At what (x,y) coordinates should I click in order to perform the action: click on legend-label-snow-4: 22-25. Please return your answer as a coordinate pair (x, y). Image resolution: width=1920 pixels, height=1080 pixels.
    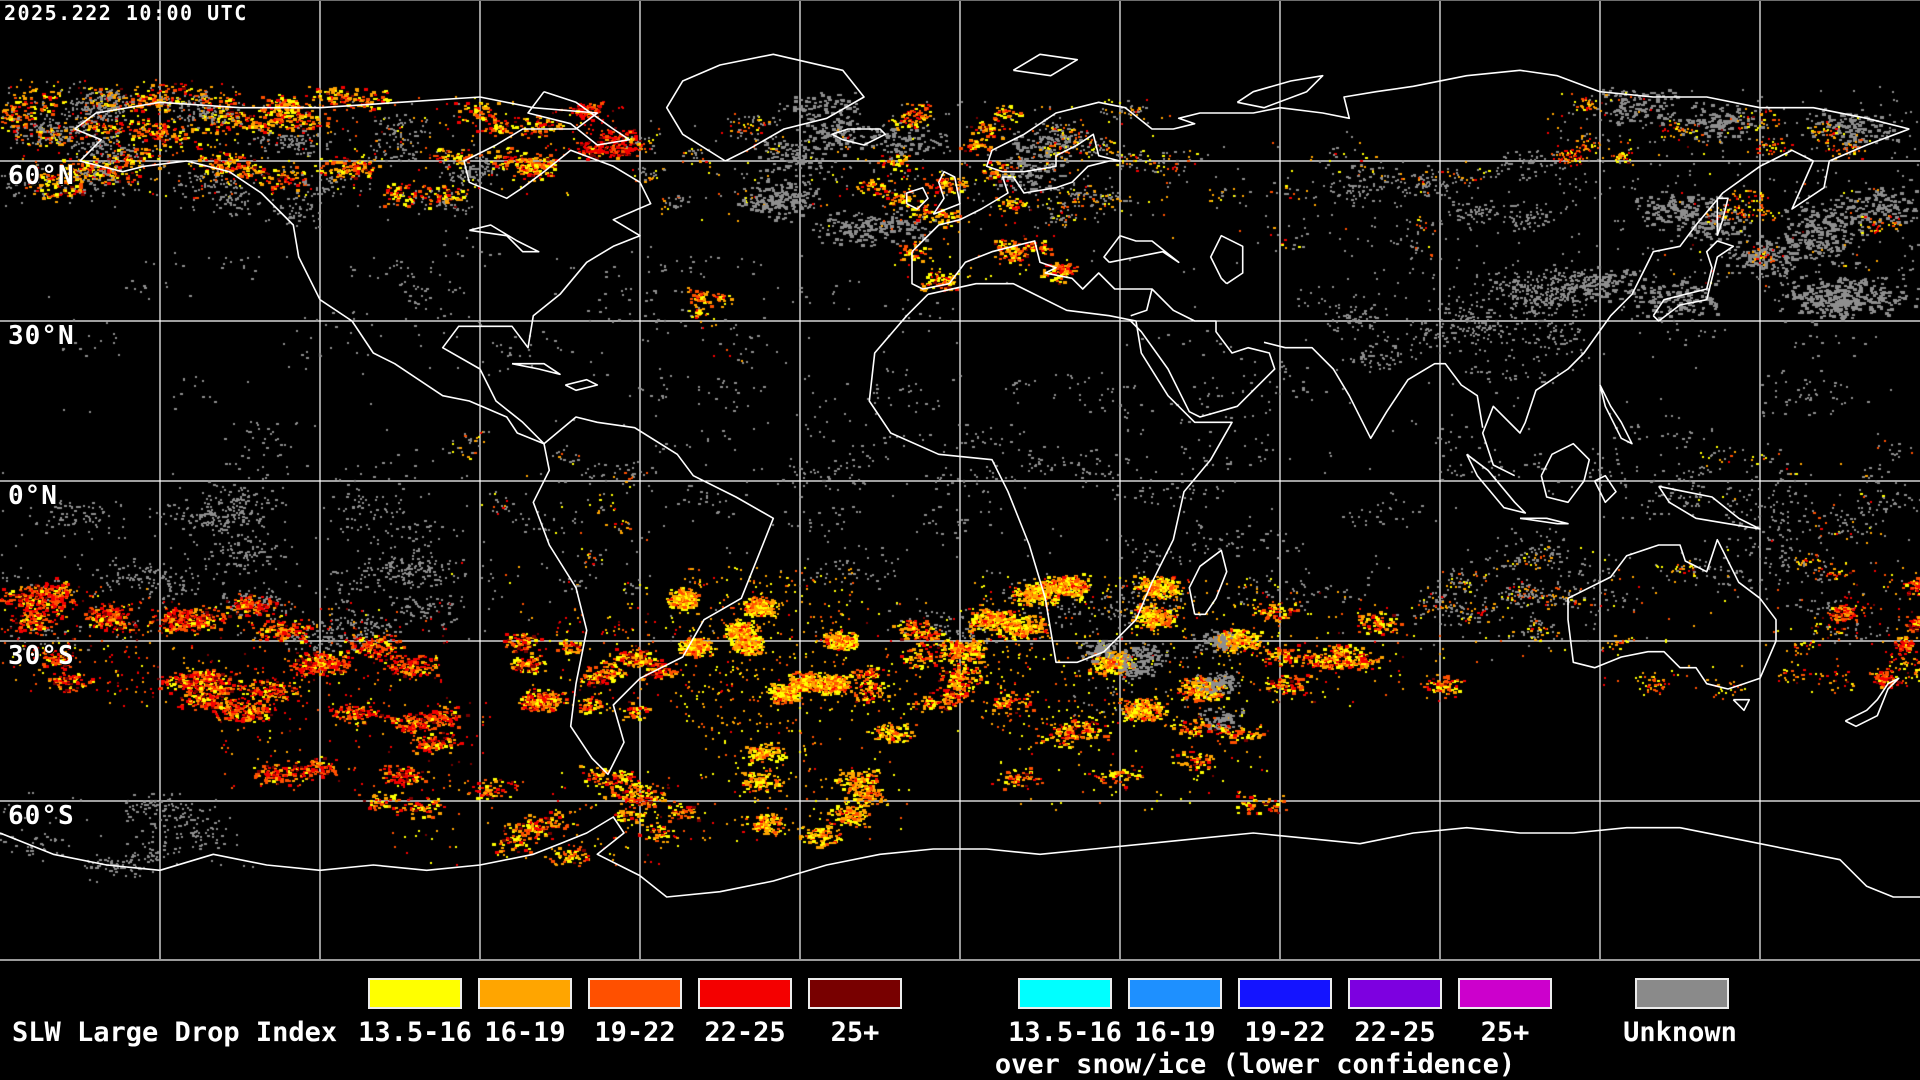
    Looking at the image, I should click on (1395, 1032).